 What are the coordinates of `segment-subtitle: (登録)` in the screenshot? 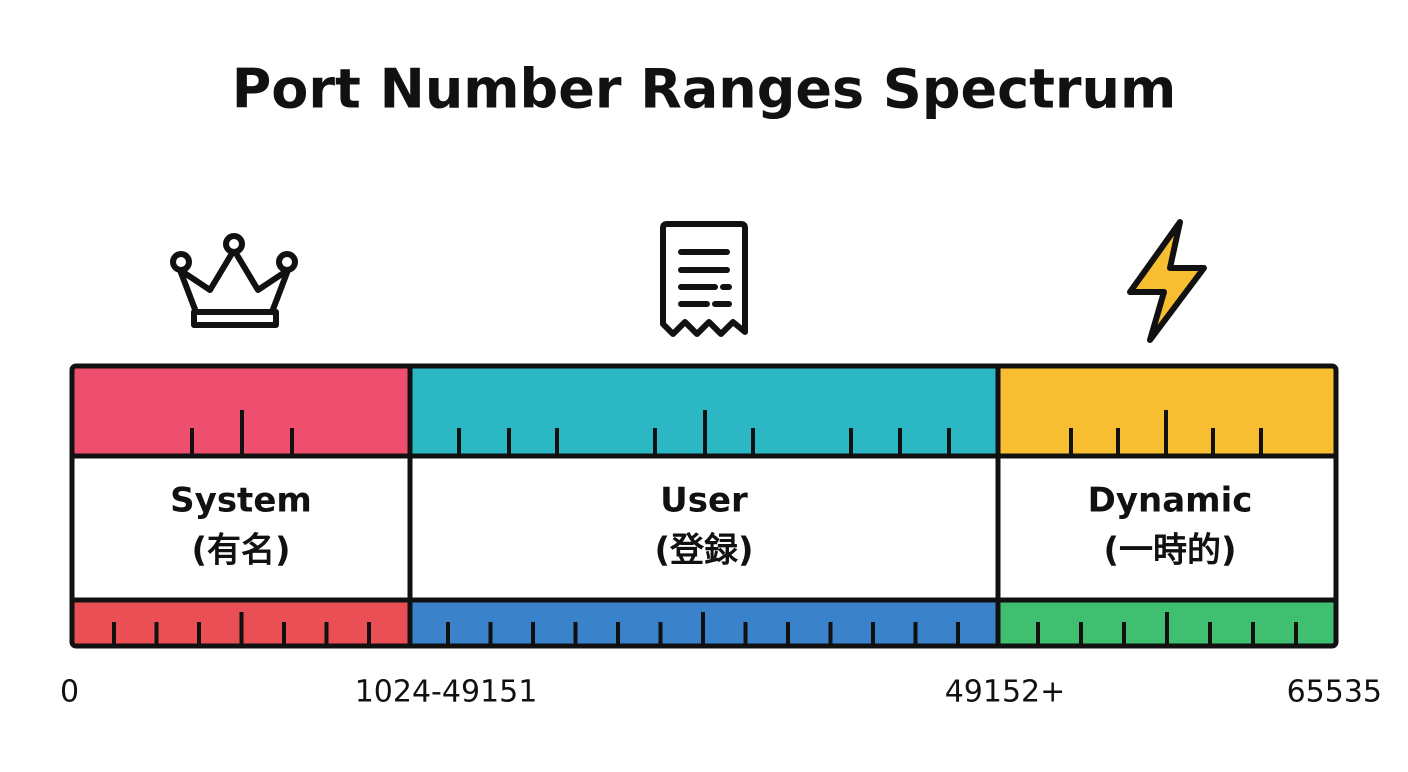 It's located at (703, 551).